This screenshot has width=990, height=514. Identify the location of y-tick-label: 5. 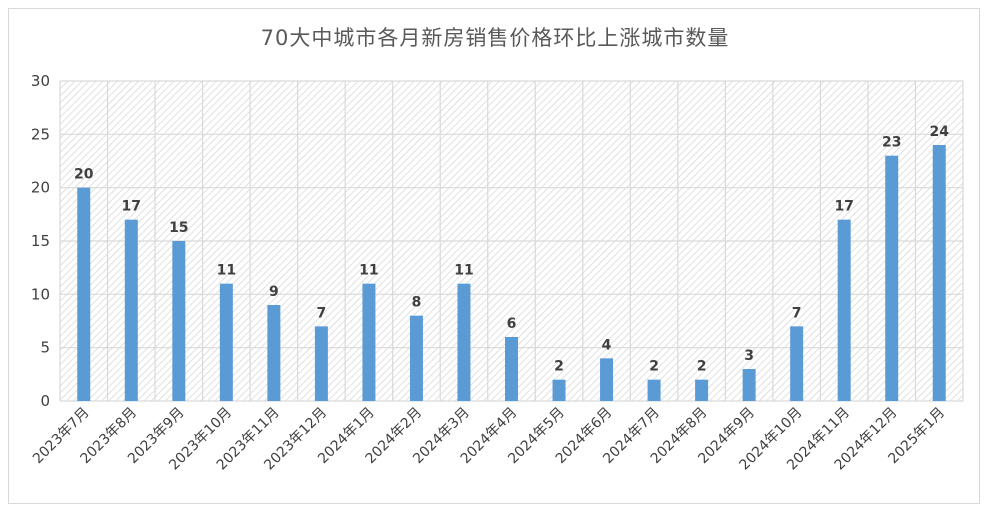
(45, 348).